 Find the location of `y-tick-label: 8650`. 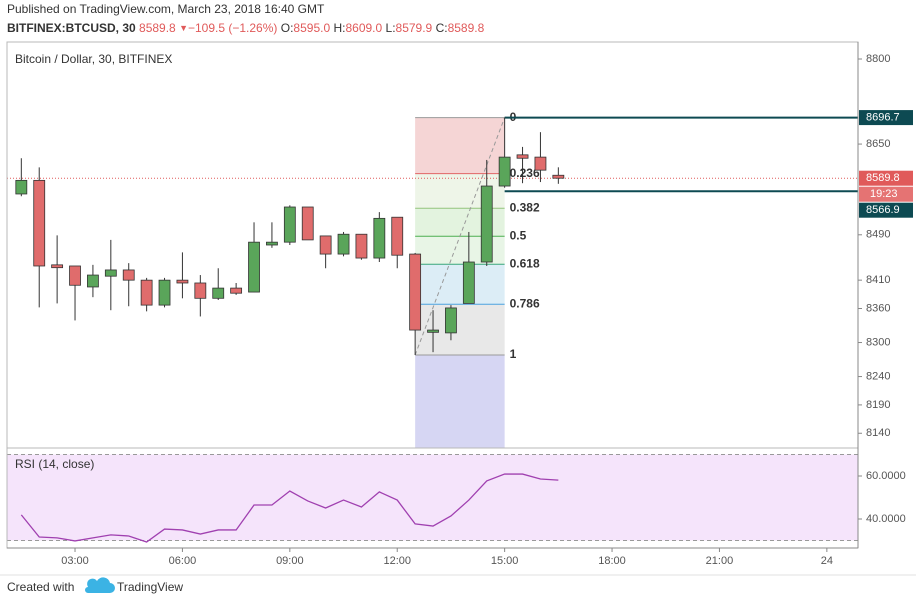

y-tick-label: 8650 is located at coordinates (878, 144).